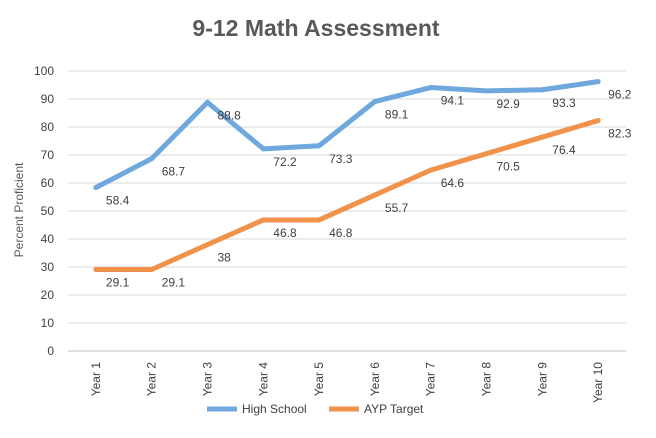  I want to click on chart-title: 9-12 Math Assessment, so click(315, 28).